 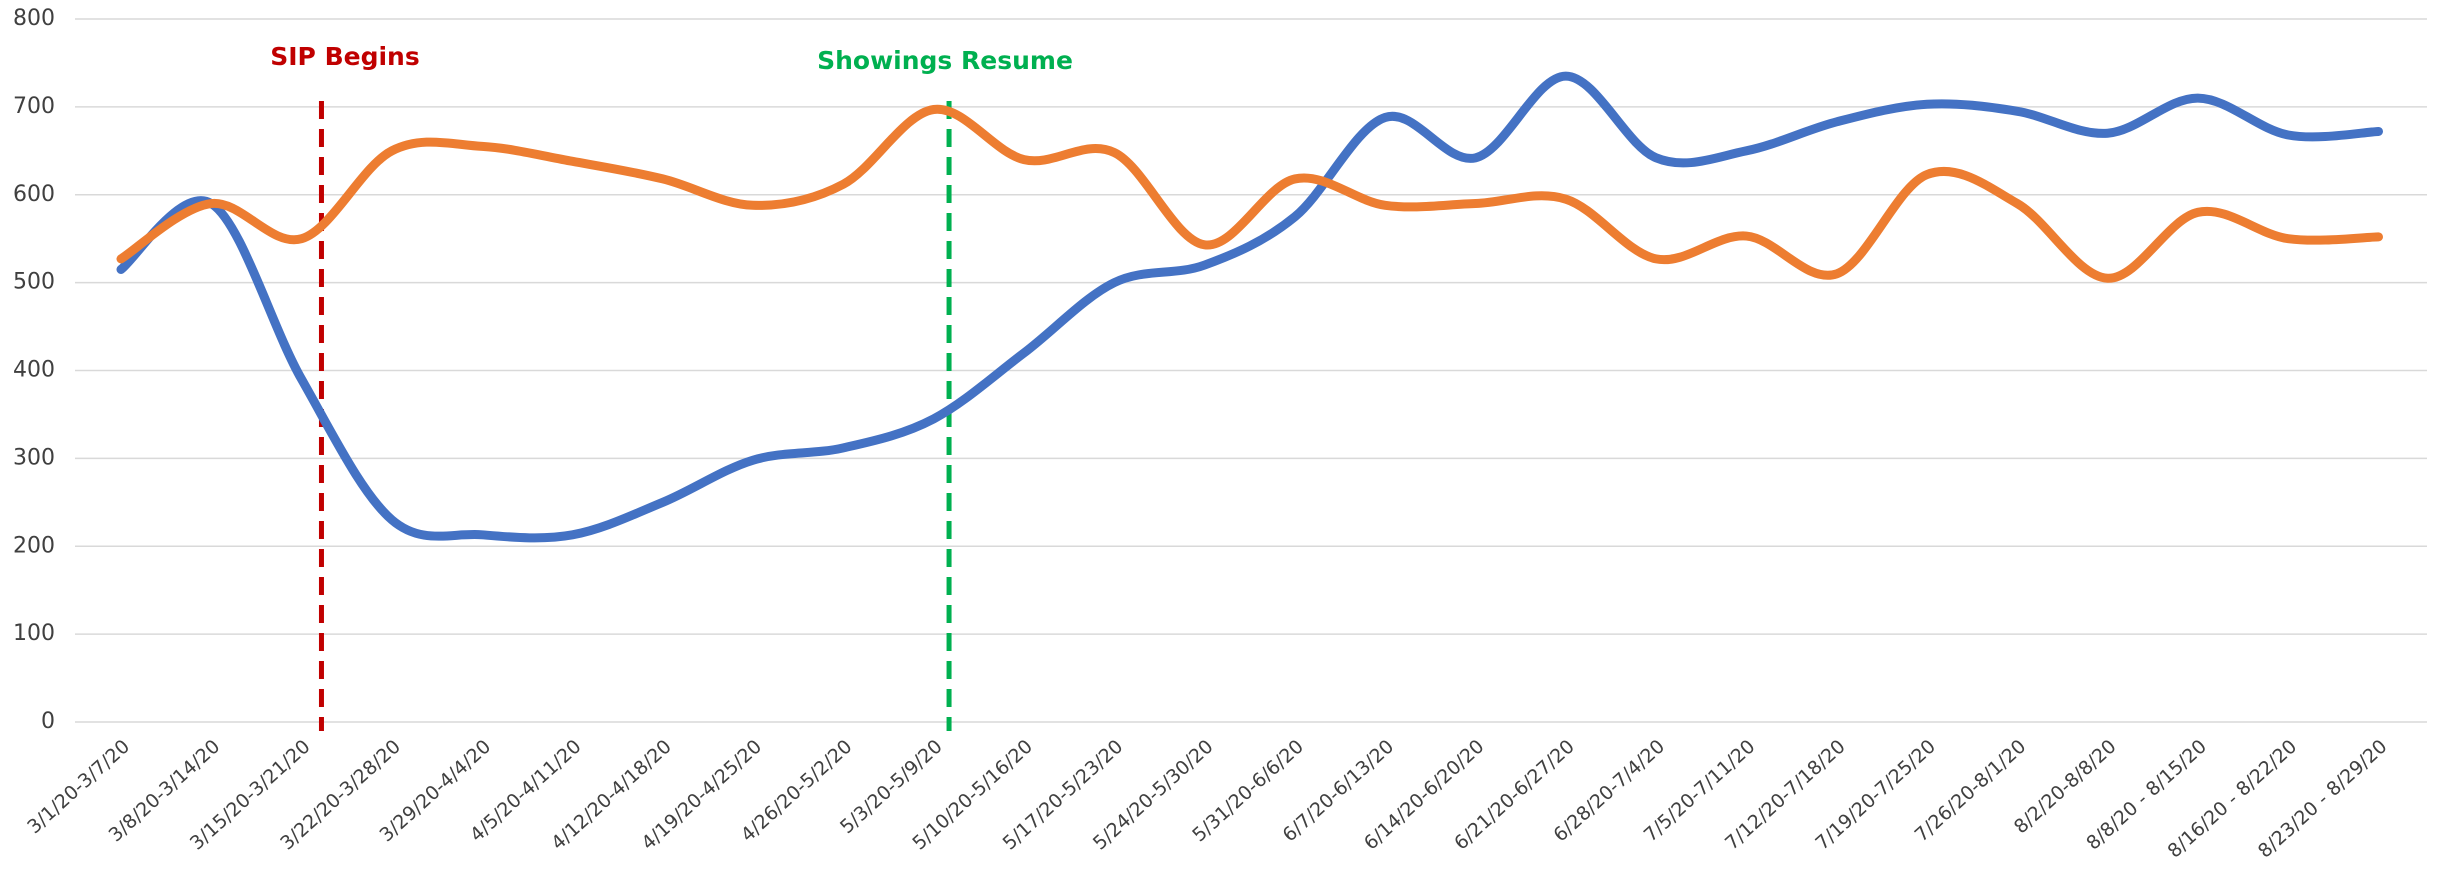 I want to click on y-tick-label: 500, so click(x=34, y=282).